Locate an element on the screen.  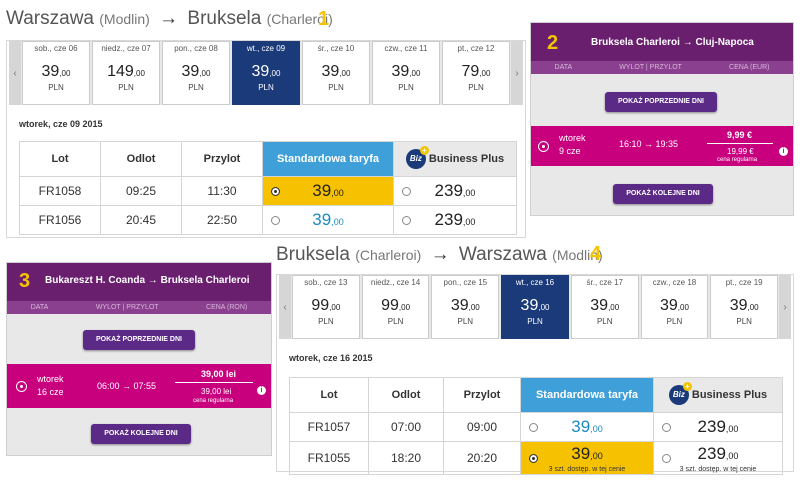
day-label: wt., cze 09 is located at coordinates (266, 48).